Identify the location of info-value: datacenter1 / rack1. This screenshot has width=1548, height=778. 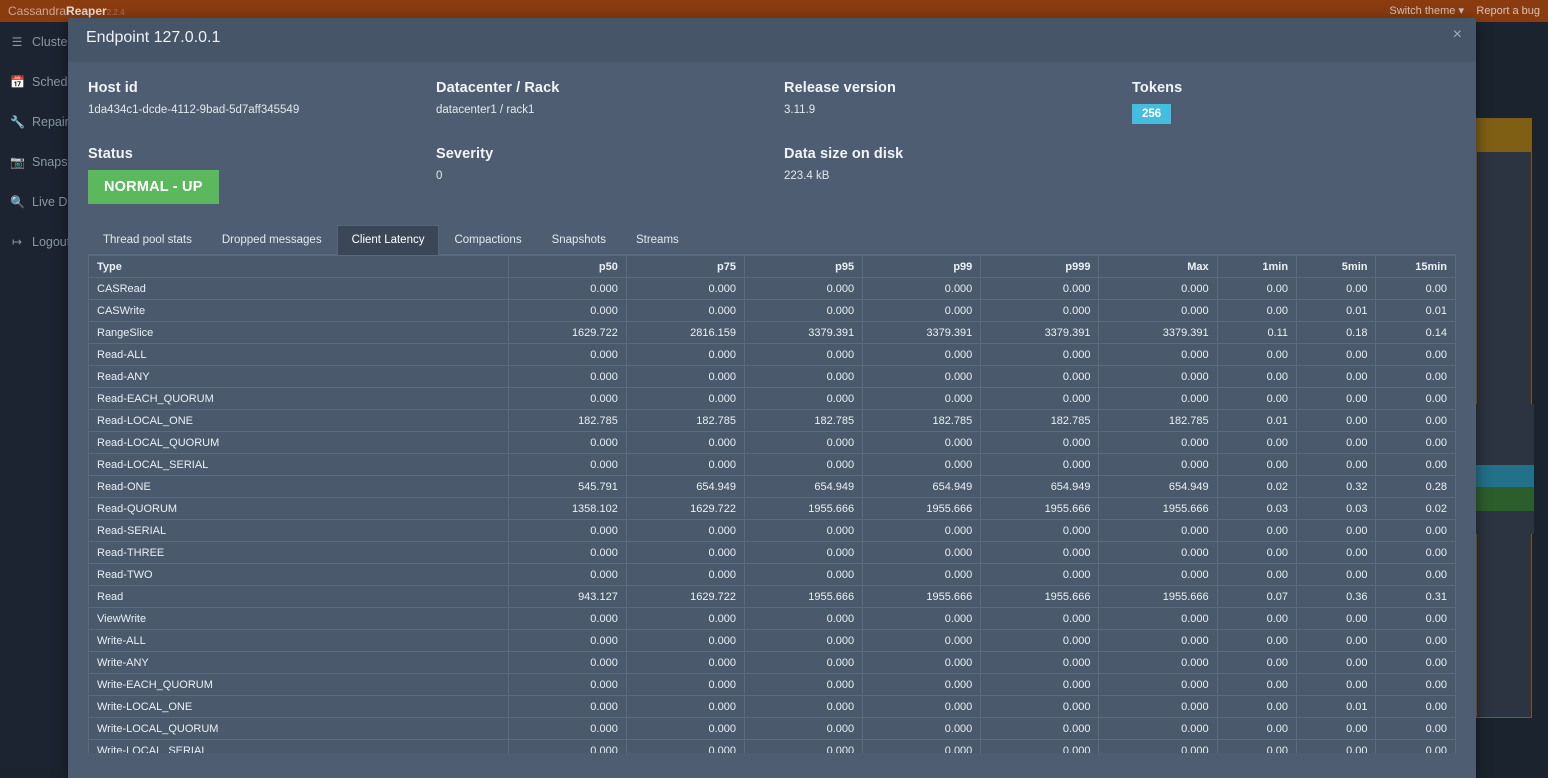
(610, 110).